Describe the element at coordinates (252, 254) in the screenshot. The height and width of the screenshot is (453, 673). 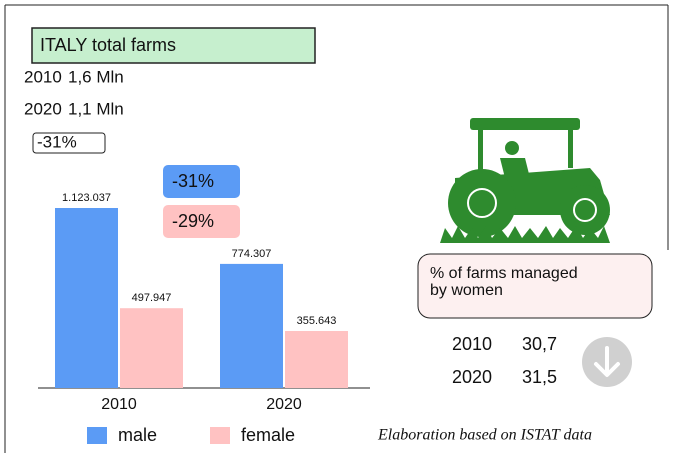
I see `value-label: 774.307` at that location.